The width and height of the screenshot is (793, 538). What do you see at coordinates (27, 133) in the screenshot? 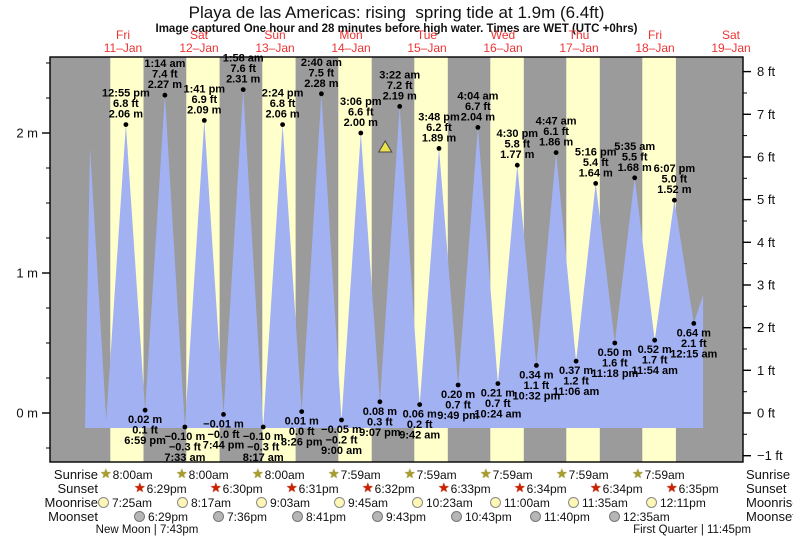
I see `left-axis-label: 2 m` at bounding box center [27, 133].